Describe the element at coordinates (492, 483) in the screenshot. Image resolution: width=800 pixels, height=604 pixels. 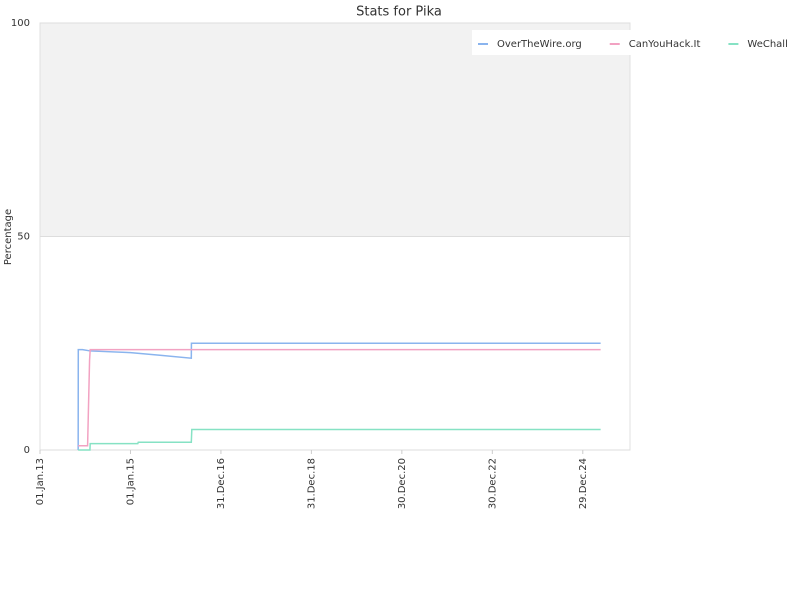
I see `x-tick-label: 30.Dec.22` at that location.